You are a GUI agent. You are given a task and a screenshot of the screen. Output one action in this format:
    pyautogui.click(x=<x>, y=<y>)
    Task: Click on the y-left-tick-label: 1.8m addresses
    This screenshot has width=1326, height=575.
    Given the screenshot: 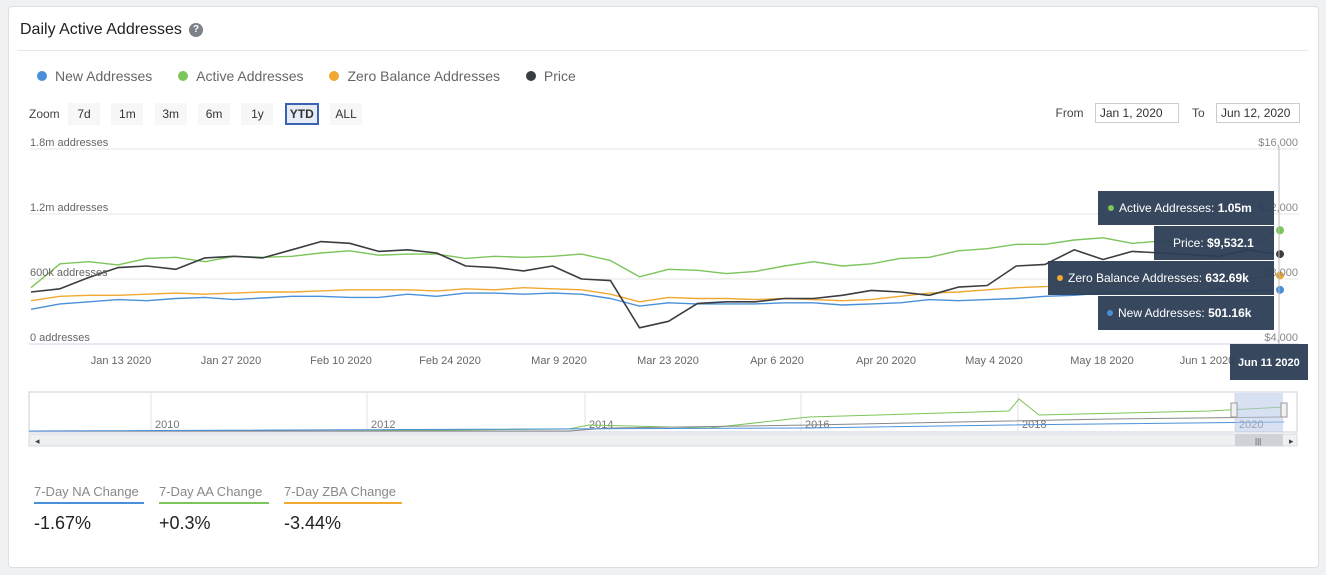 What is the action you would take?
    pyautogui.click(x=69, y=143)
    